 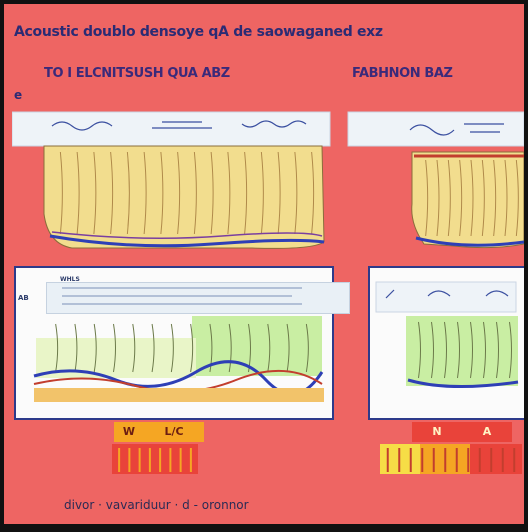 I want to click on legend-left-label-1: W, so click(x=129, y=431).